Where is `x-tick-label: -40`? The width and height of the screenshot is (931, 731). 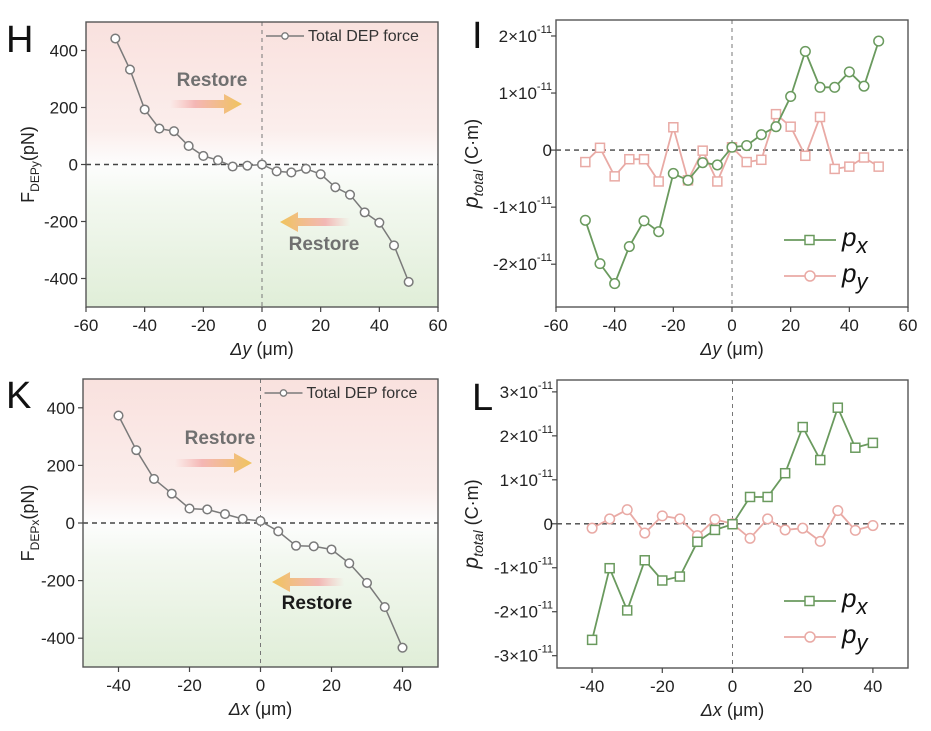 x-tick-label: -40 is located at coordinates (144, 325).